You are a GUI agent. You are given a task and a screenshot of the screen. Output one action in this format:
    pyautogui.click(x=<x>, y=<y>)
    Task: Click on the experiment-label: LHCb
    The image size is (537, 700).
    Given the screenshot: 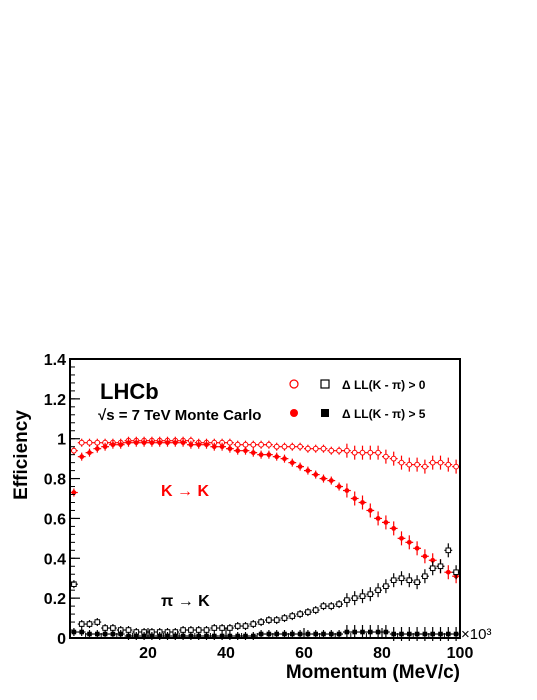 What is the action you would take?
    pyautogui.click(x=129, y=391)
    